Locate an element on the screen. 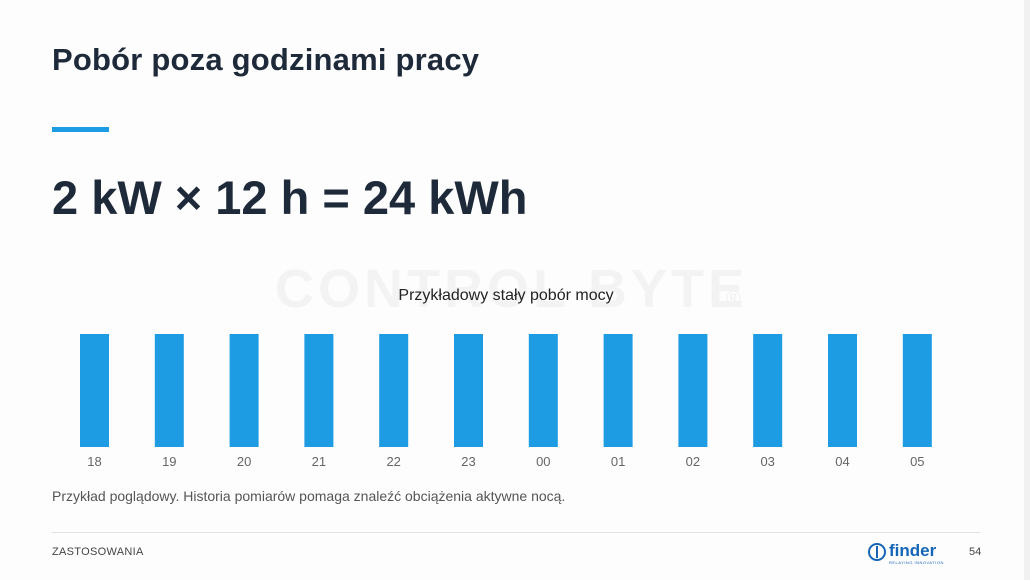 This screenshot has height=580, width=1030. x-tick-label: 19 is located at coordinates (169, 461).